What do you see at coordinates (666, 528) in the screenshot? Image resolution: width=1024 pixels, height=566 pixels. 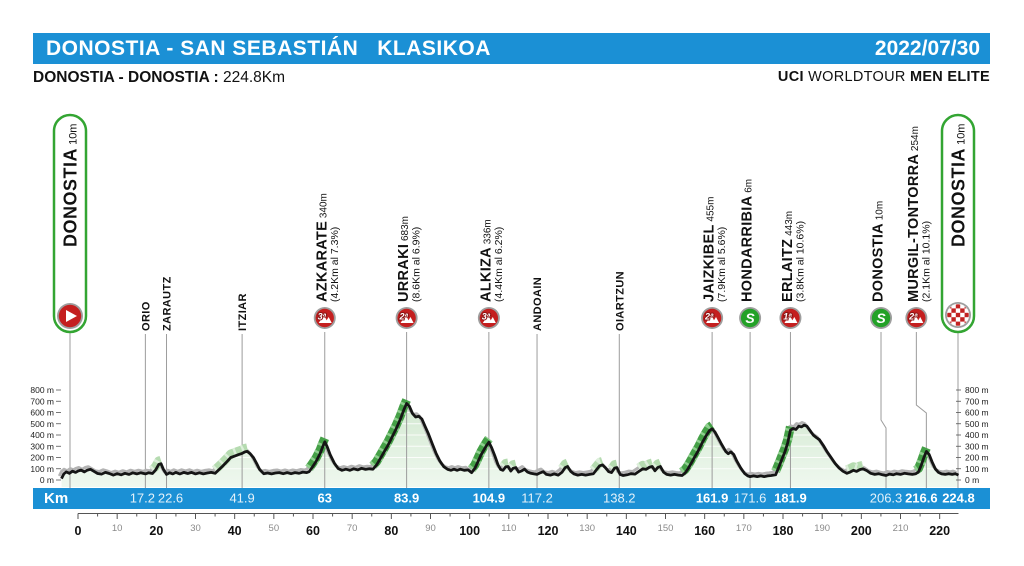 I see `ruler-tick-label: 150` at bounding box center [666, 528].